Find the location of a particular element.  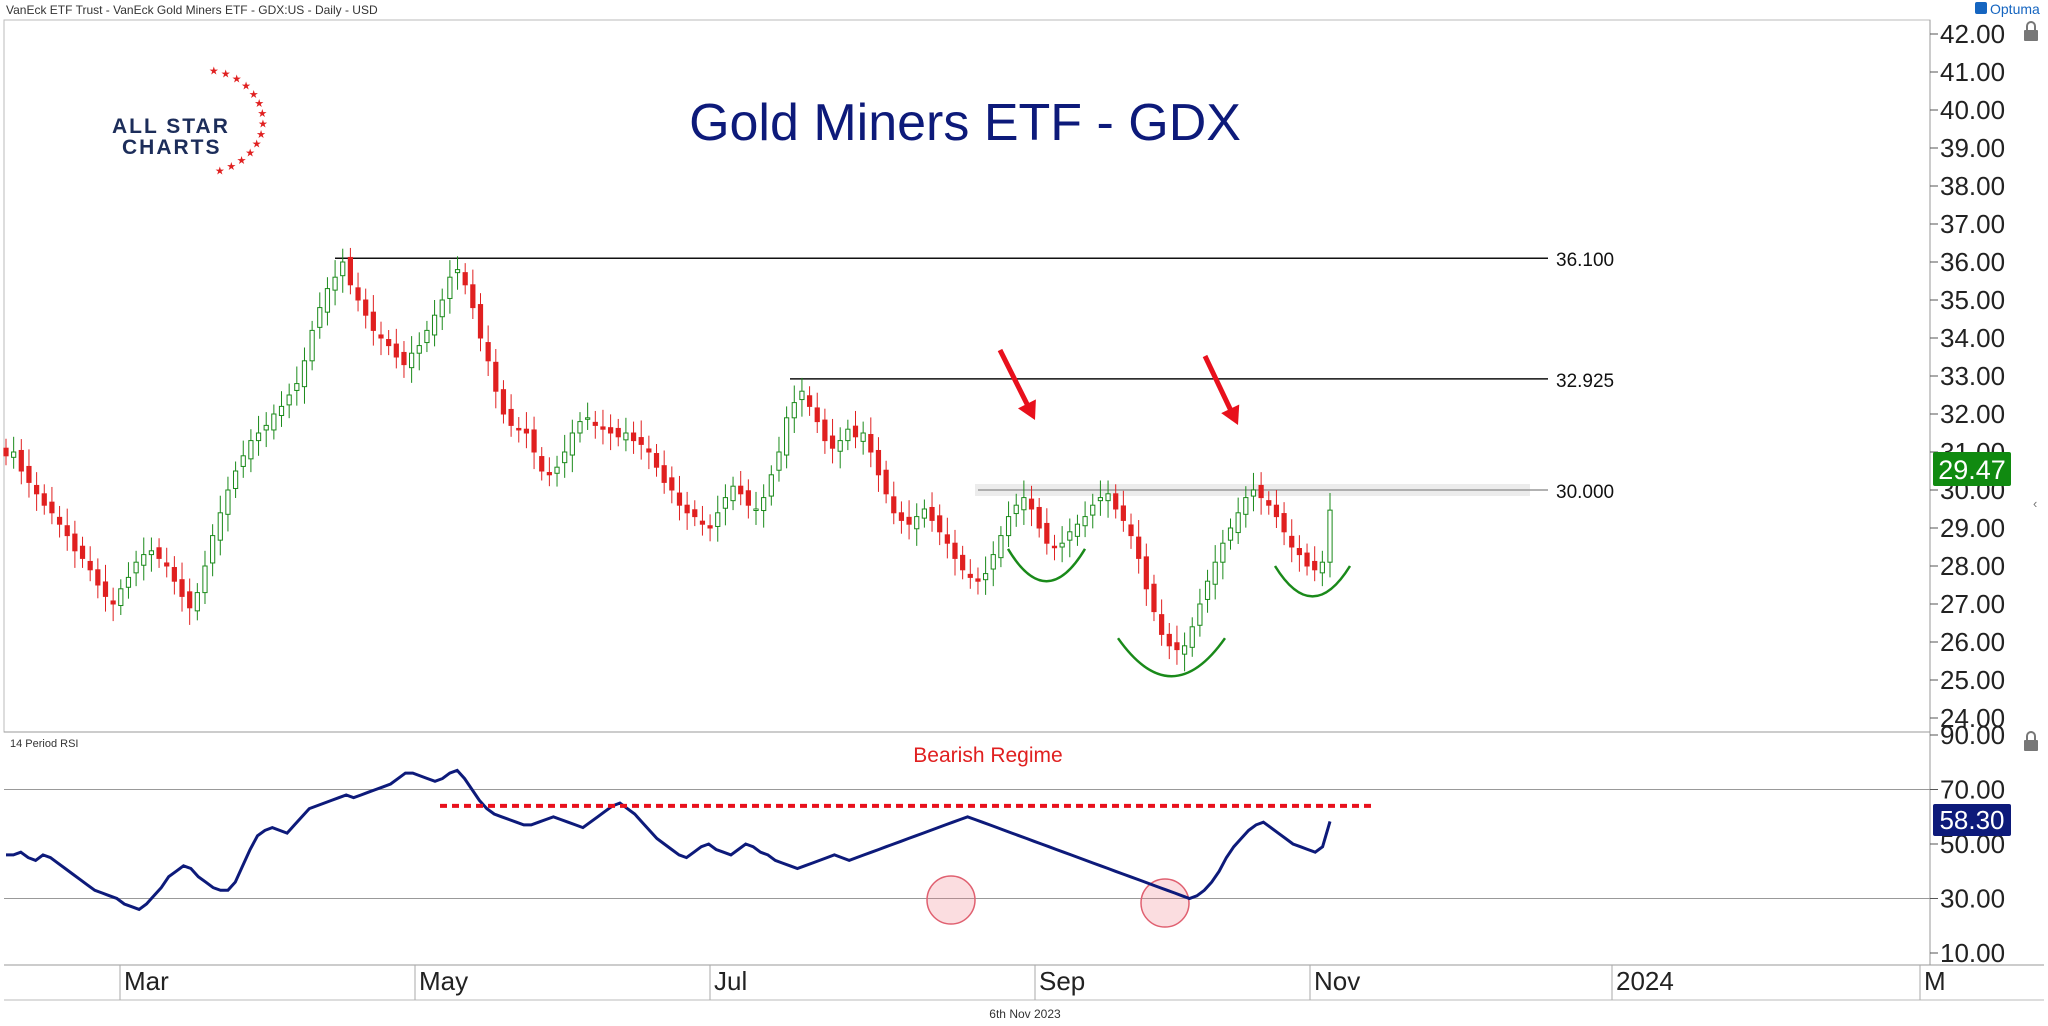

logo-line1: ALL STAR is located at coordinates (171, 126).